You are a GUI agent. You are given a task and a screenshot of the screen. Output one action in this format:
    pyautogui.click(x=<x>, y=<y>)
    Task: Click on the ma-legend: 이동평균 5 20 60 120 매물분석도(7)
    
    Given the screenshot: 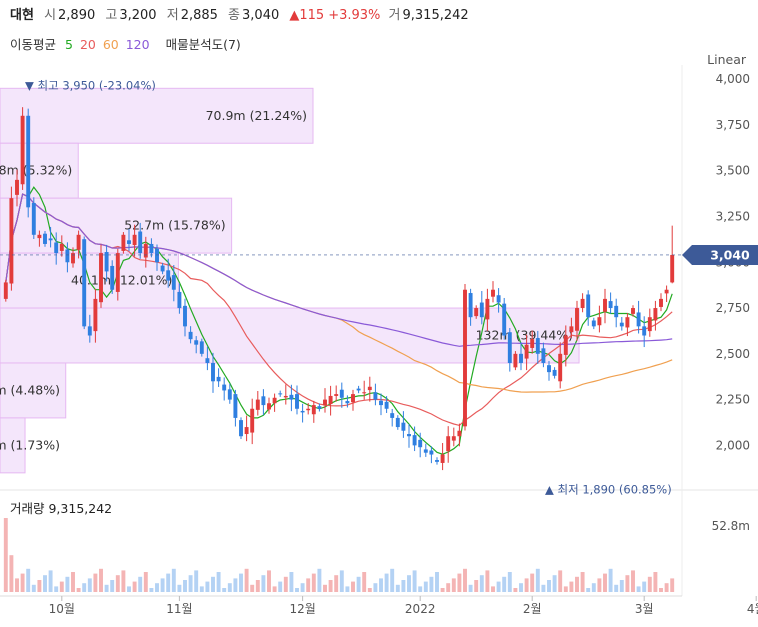 What is the action you would take?
    pyautogui.click(x=128, y=43)
    